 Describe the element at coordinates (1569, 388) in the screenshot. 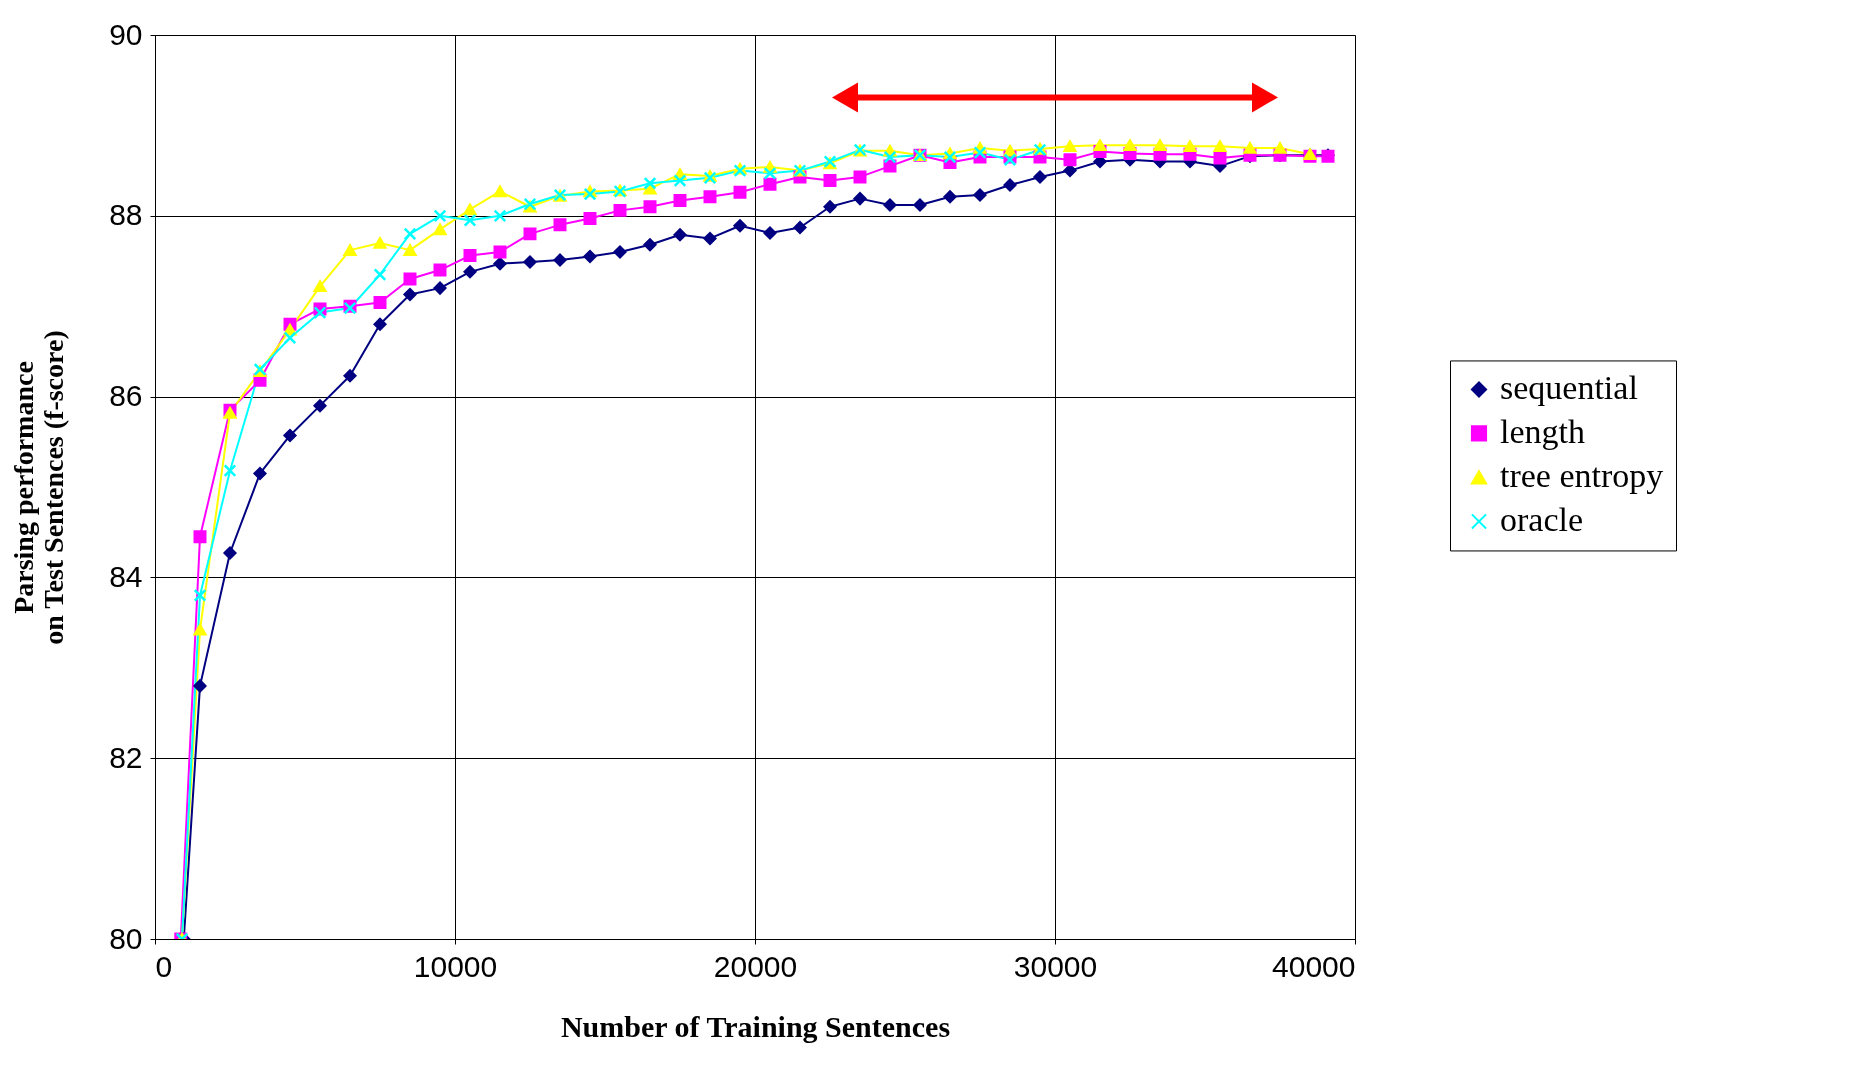

I see `legend-label: sequential` at that location.